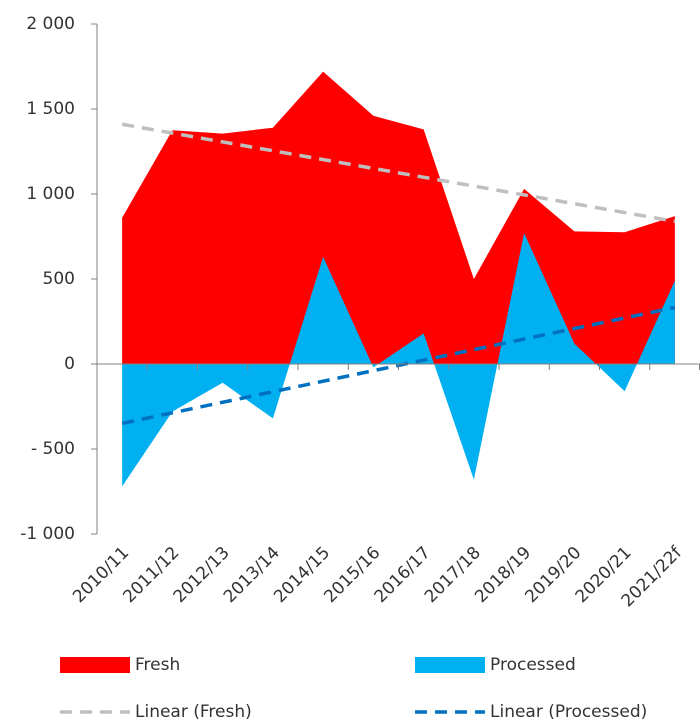 The width and height of the screenshot is (700, 724). What do you see at coordinates (50, 109) in the screenshot?
I see `y-tick-label: 1 500` at bounding box center [50, 109].